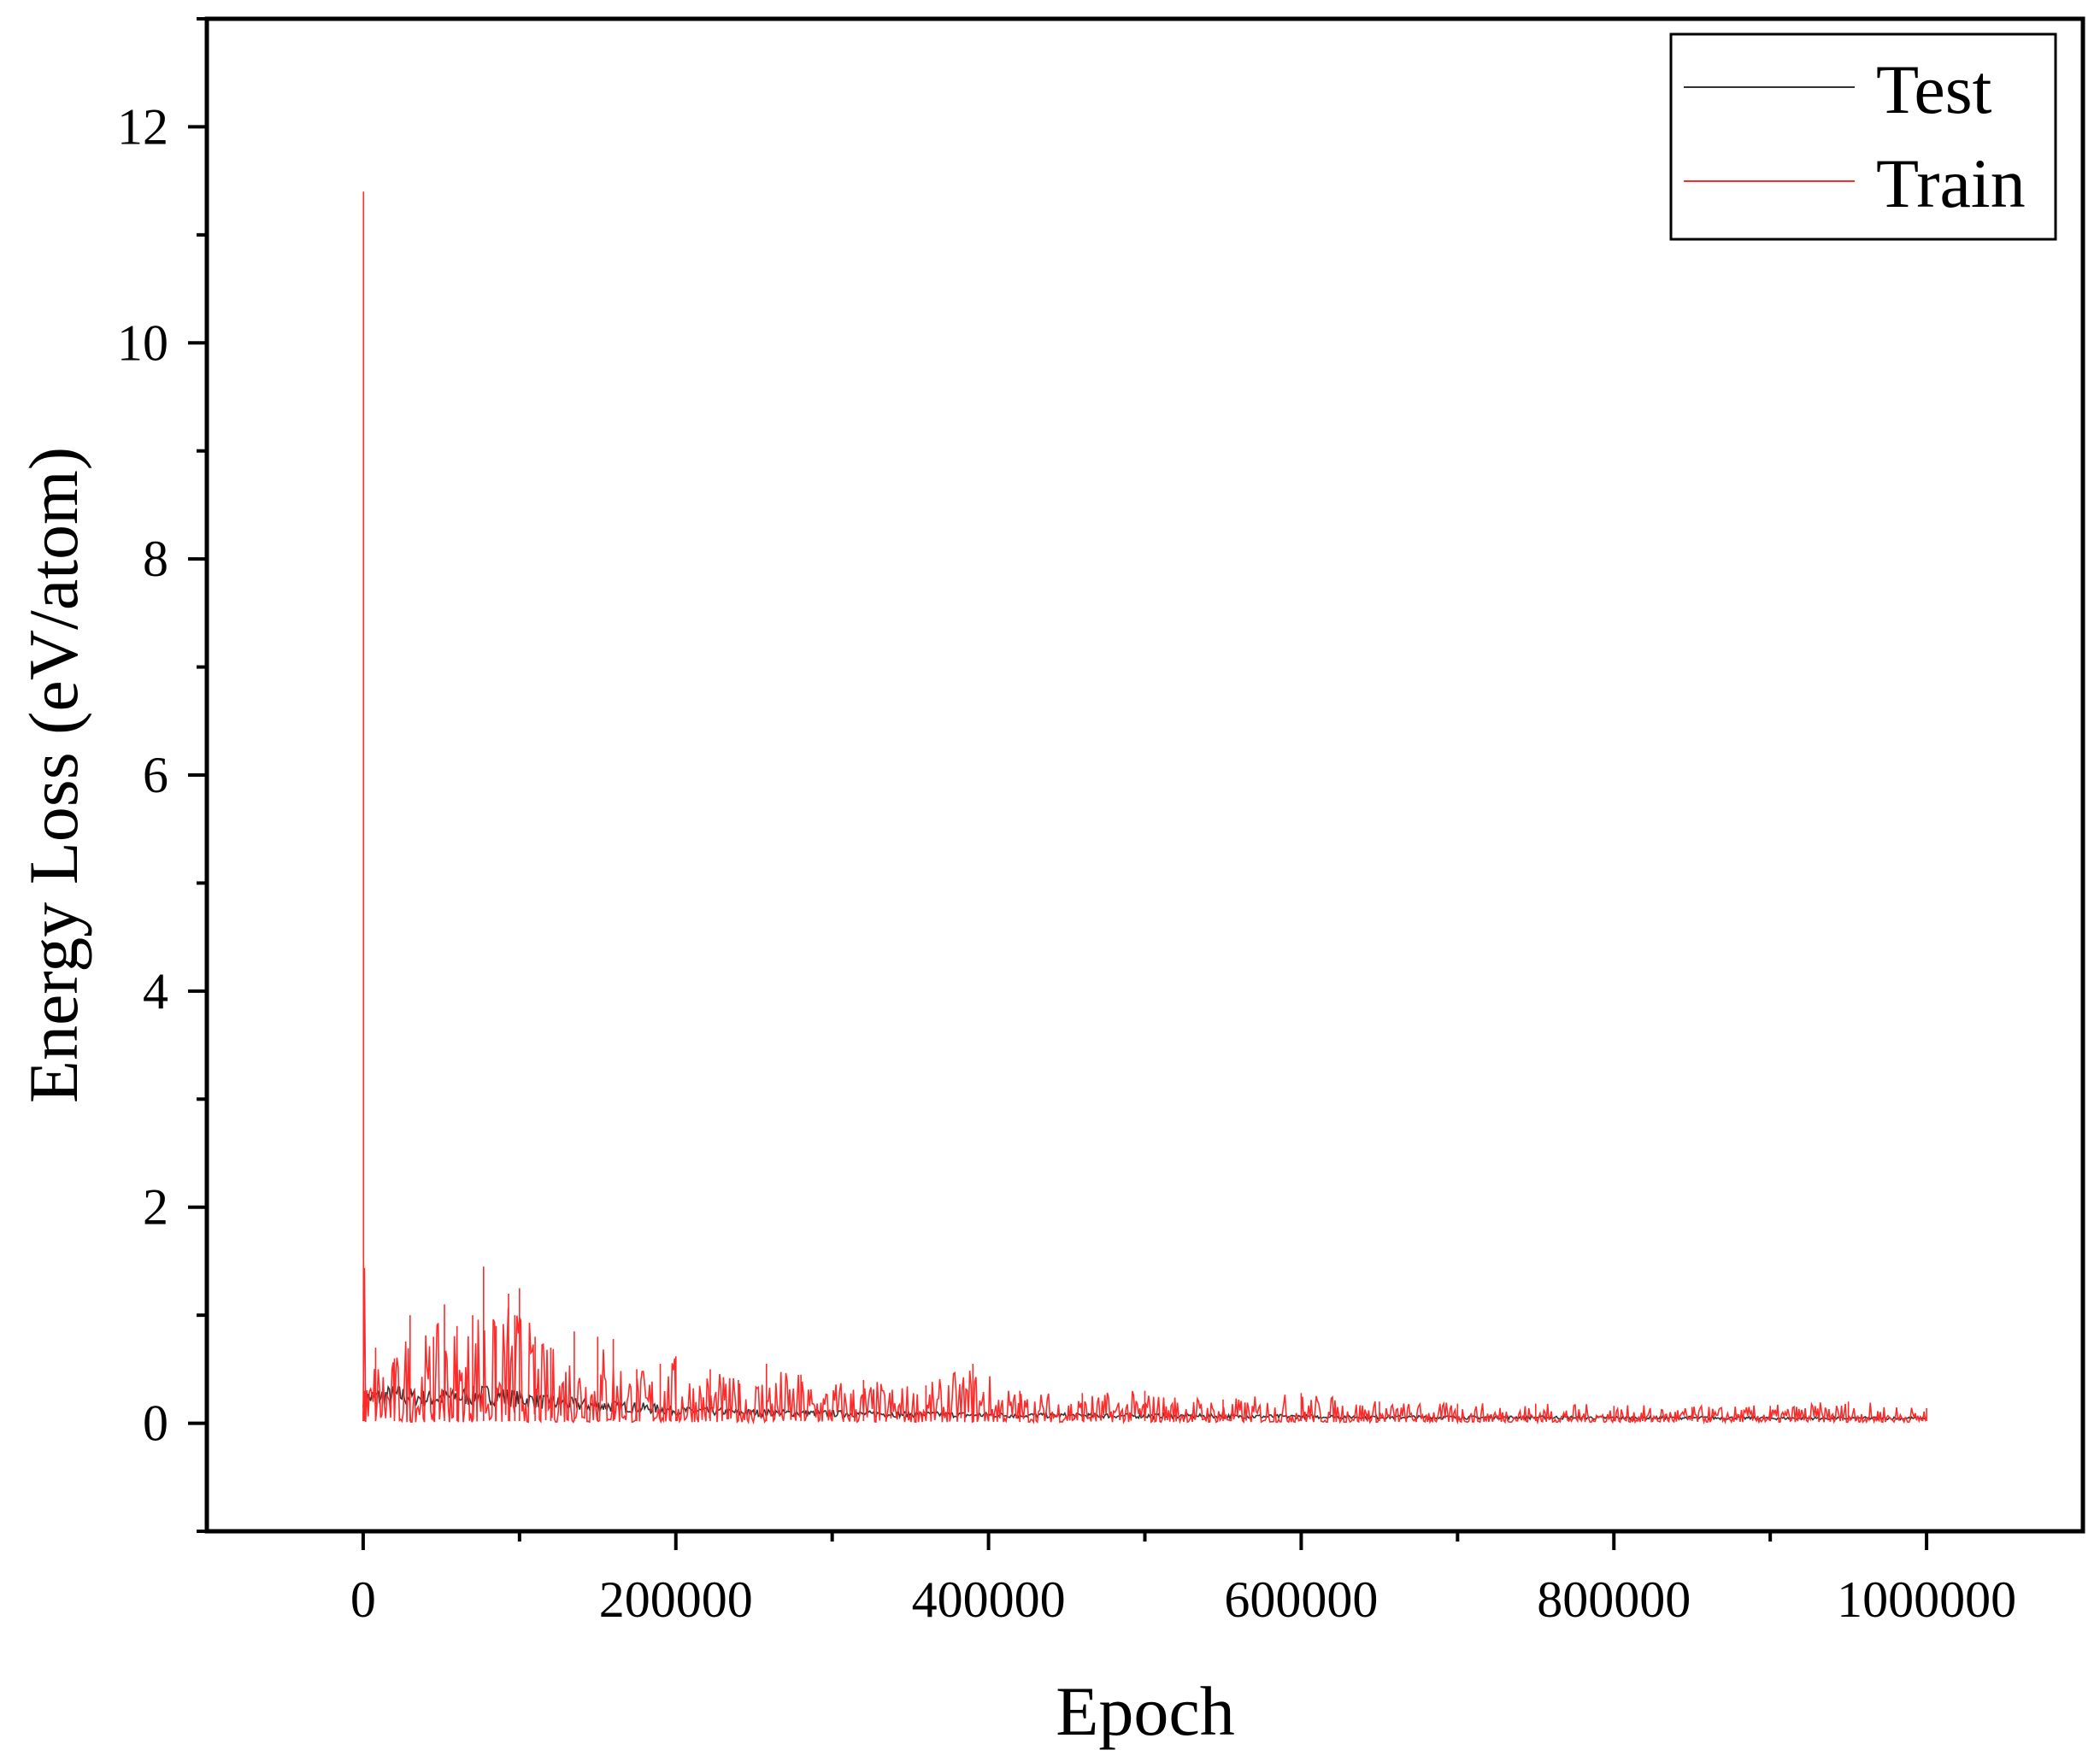 This screenshot has height=1756, width=2100. Describe the element at coordinates (142, 126) in the screenshot. I see `y-tick-label: 12` at that location.